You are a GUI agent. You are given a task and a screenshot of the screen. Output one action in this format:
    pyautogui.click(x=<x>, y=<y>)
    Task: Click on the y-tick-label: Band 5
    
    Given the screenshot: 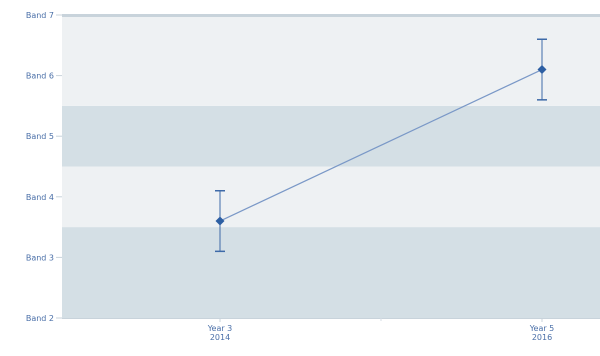 What is the action you would take?
    pyautogui.click(x=40, y=136)
    